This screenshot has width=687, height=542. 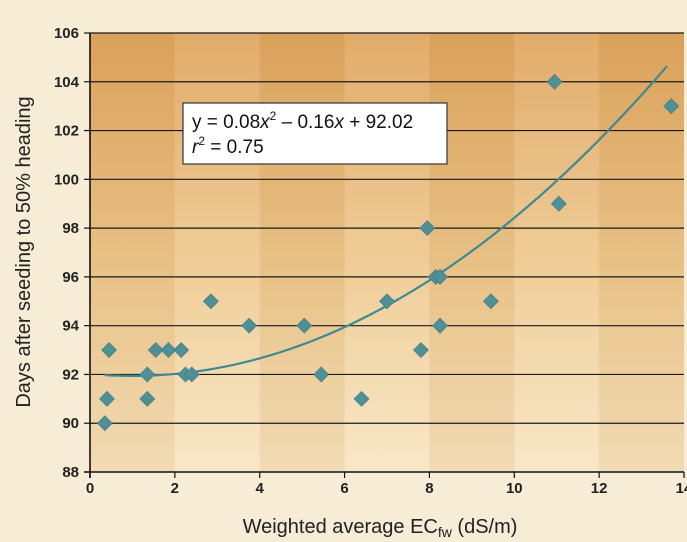 I want to click on y-tick-label: 100, so click(x=66, y=179).